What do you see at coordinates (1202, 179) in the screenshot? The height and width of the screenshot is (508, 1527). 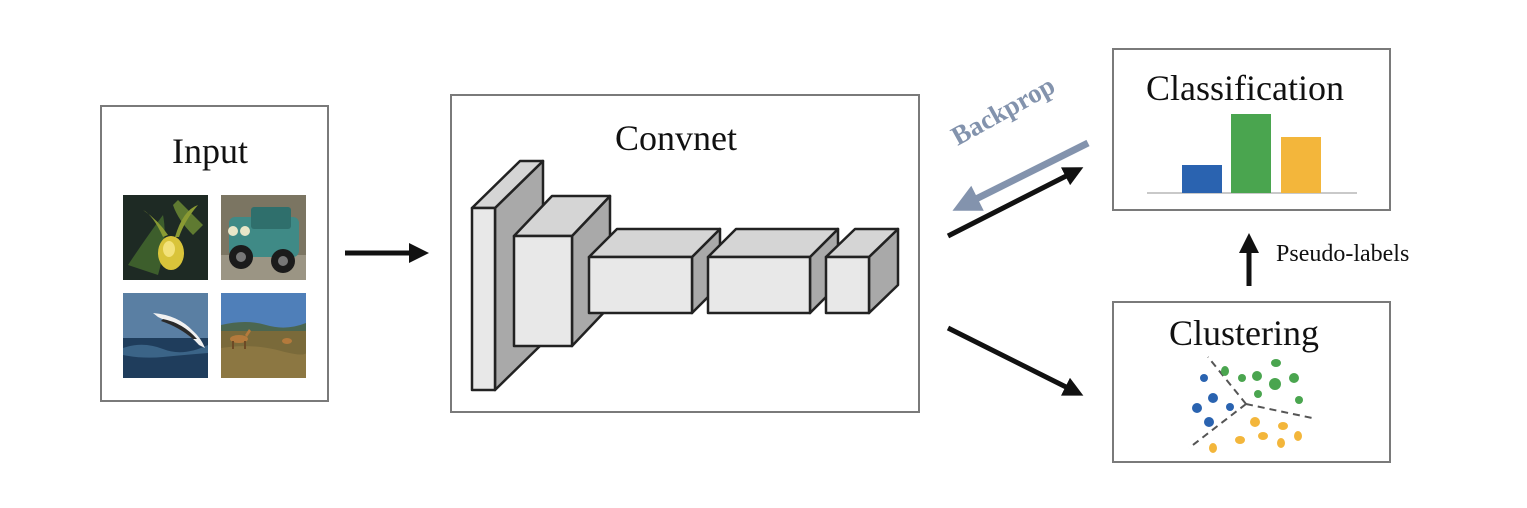 I see `classification-bar-blue` at bounding box center [1202, 179].